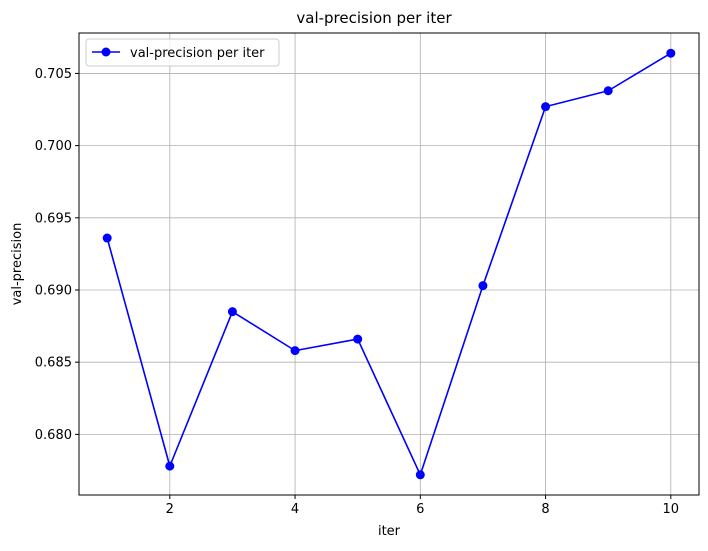  What do you see at coordinates (420, 509) in the screenshot?
I see `x-tick-label: 6` at bounding box center [420, 509].